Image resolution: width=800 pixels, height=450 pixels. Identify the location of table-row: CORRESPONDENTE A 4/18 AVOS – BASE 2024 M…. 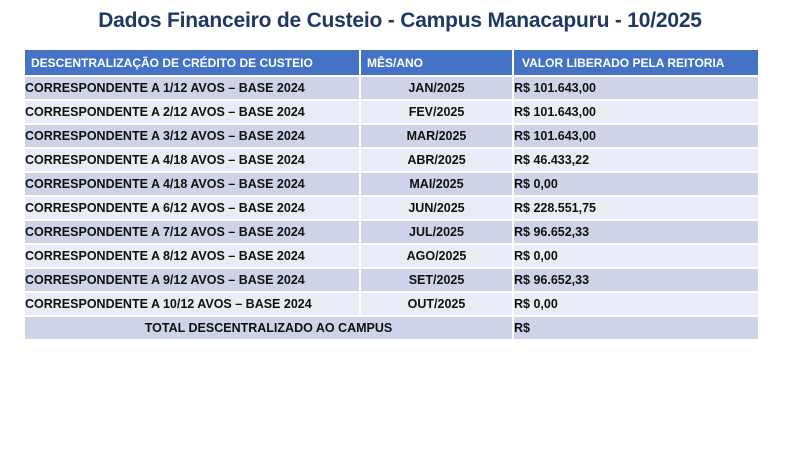
(391, 184).